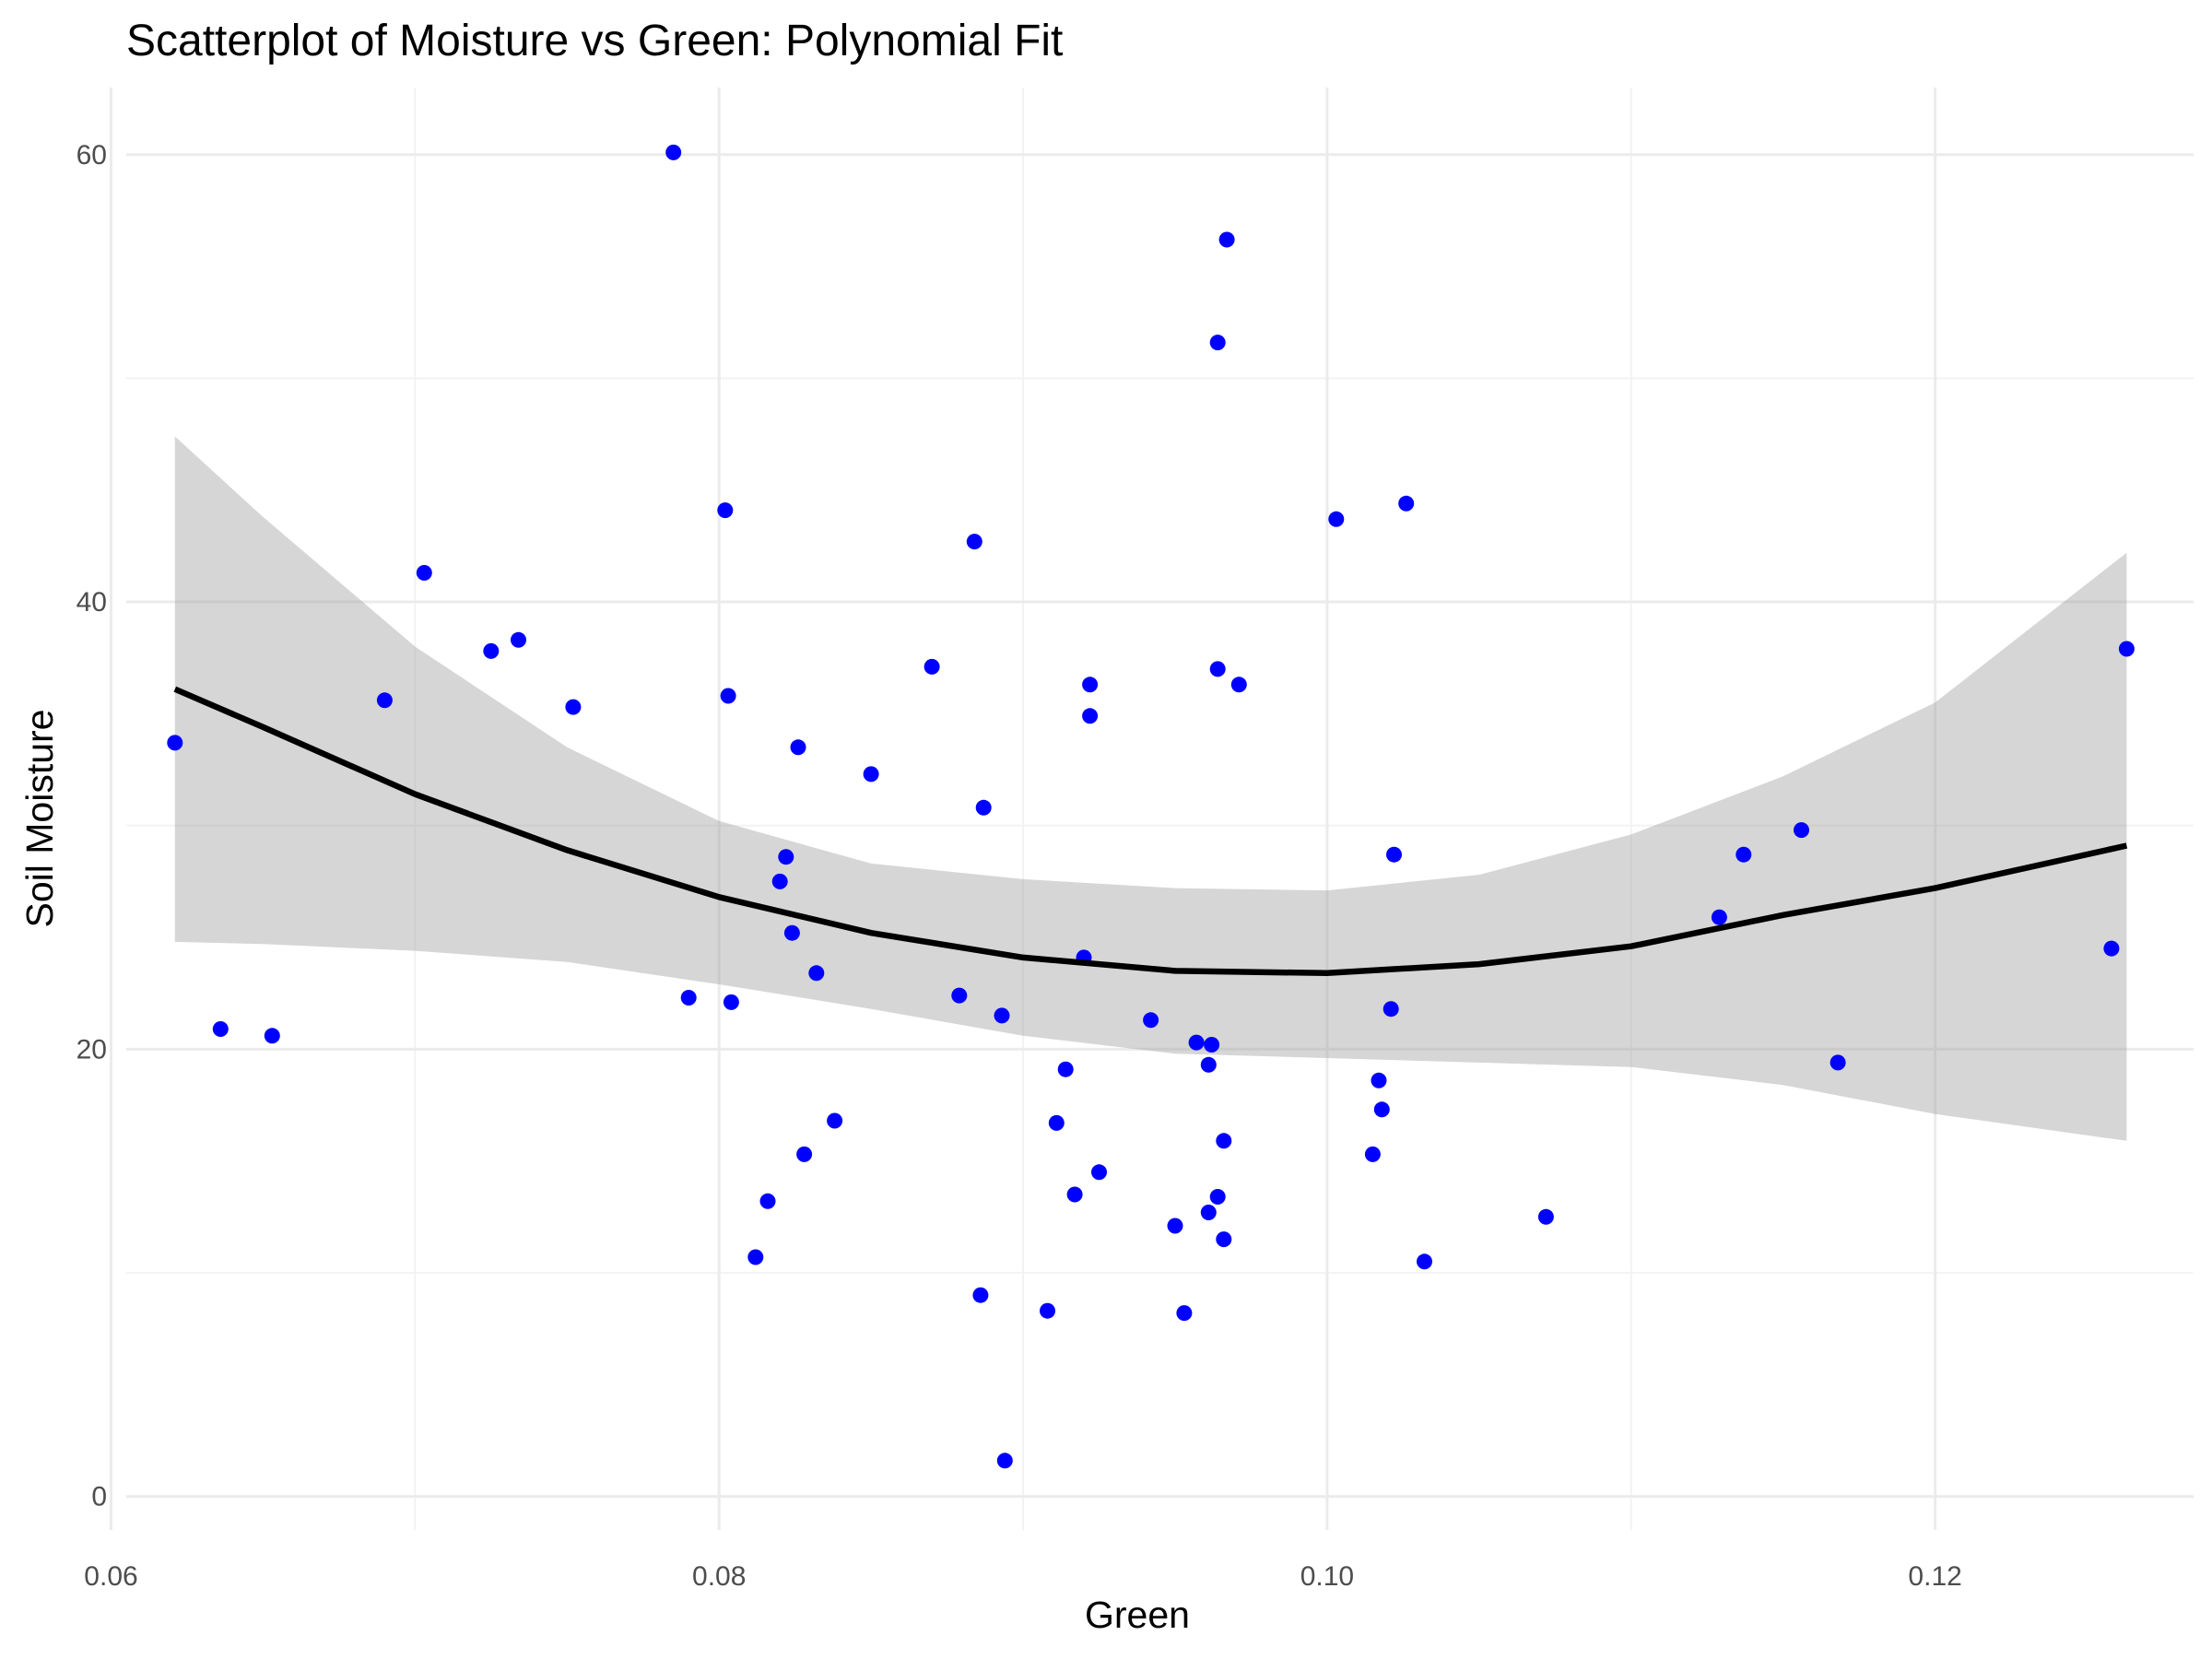  I want to click on y-tick-label: 20, so click(91, 1049).